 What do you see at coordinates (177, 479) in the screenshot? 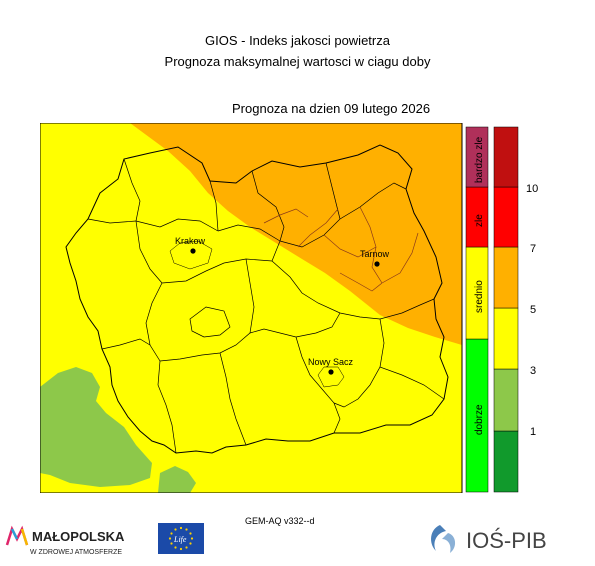
I see `green-patch` at bounding box center [177, 479].